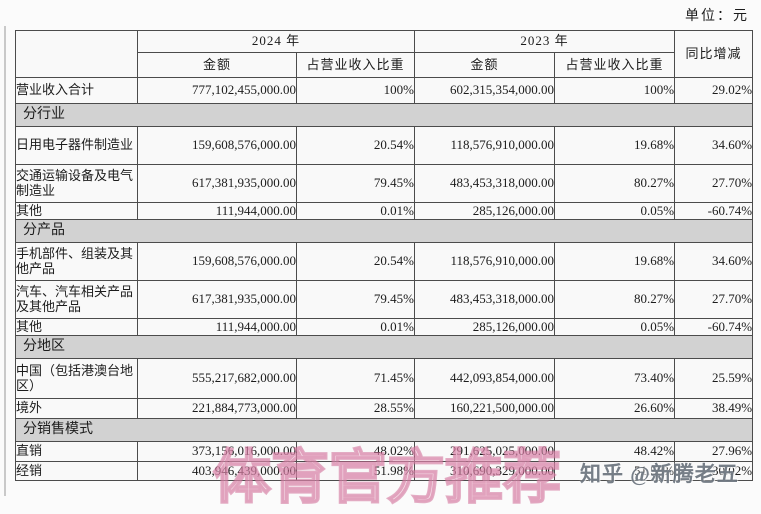 Image resolution: width=761 pixels, height=514 pixels. Describe the element at coordinates (355, 378) in the screenshot. I see `ratio-2024-cell: 71.45%` at that location.